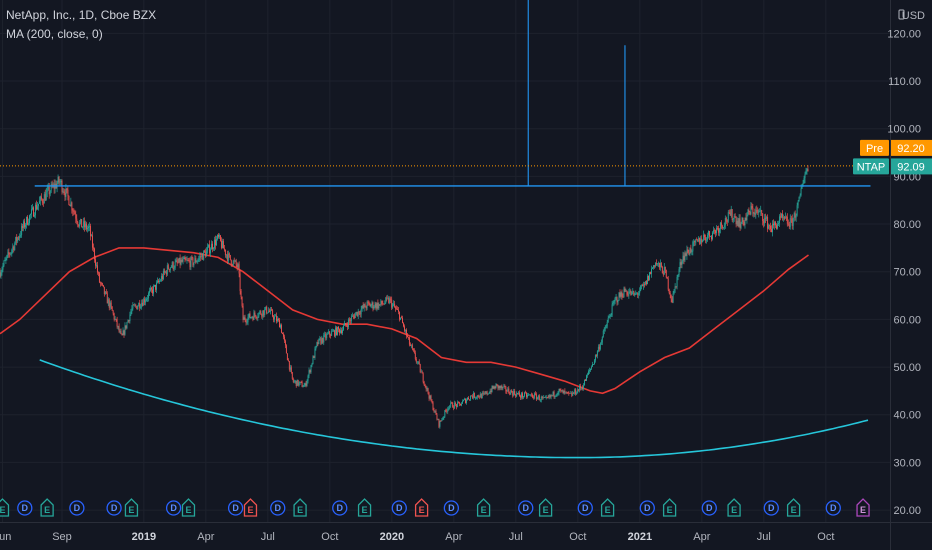  I want to click on currency-label: USD, so click(913, 16).